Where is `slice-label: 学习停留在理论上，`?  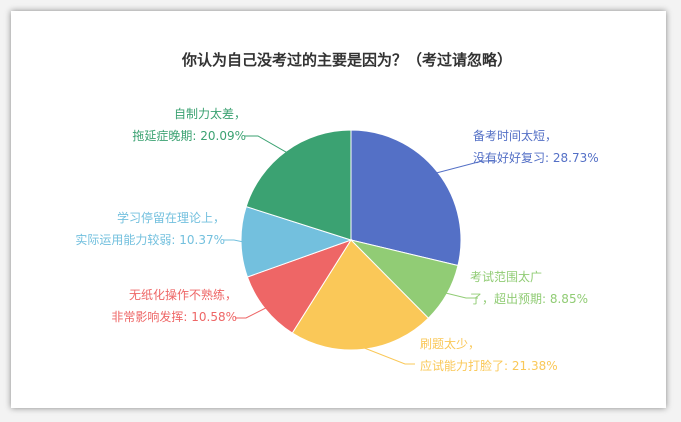
slice-label: 学习停留在理论上， is located at coordinates (171, 217).